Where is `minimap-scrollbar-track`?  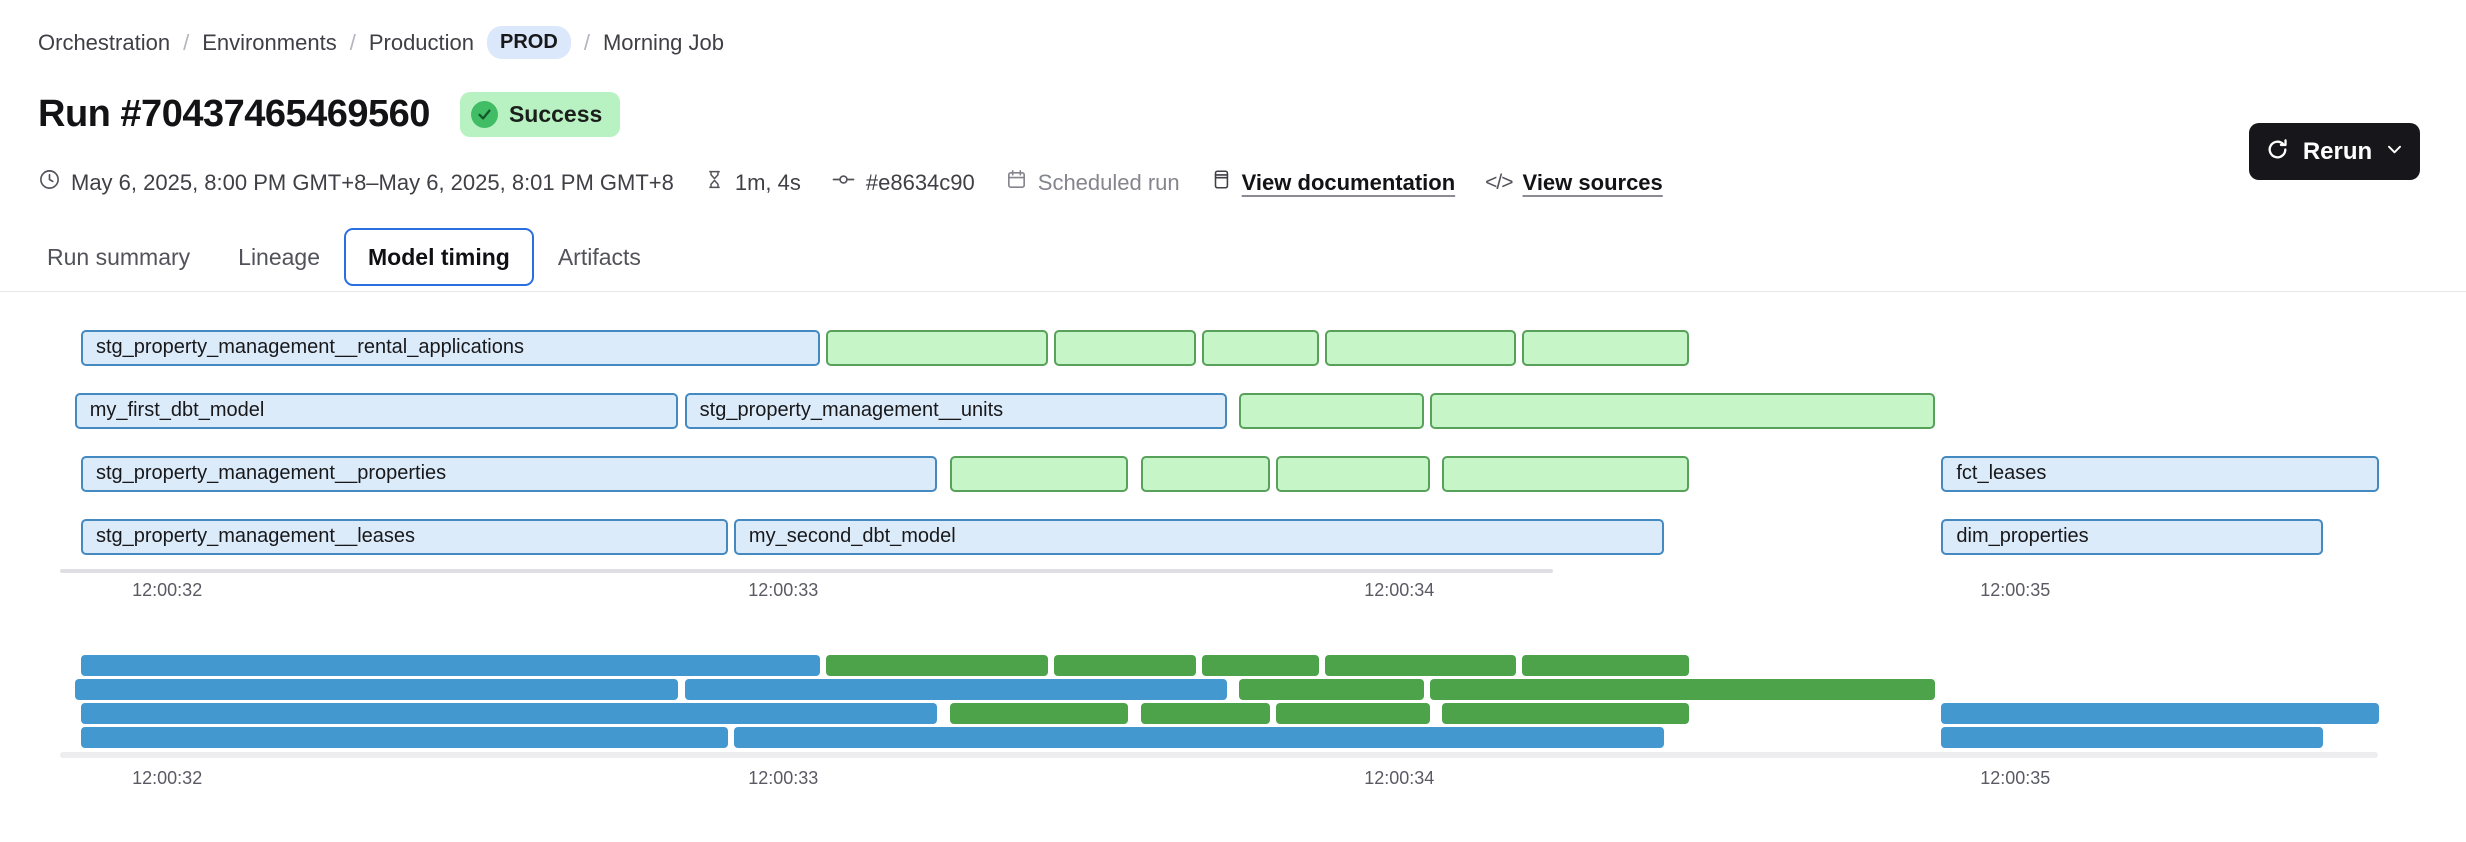
minimap-scrollbar-track is located at coordinates (1219, 755).